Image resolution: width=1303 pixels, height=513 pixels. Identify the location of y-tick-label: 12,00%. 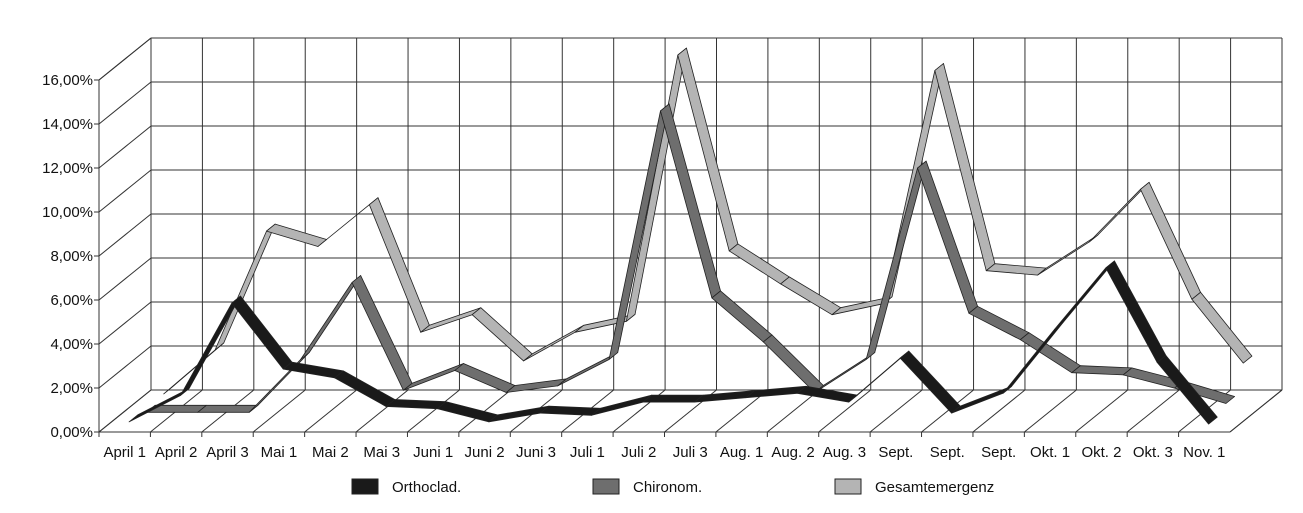
(67, 168).